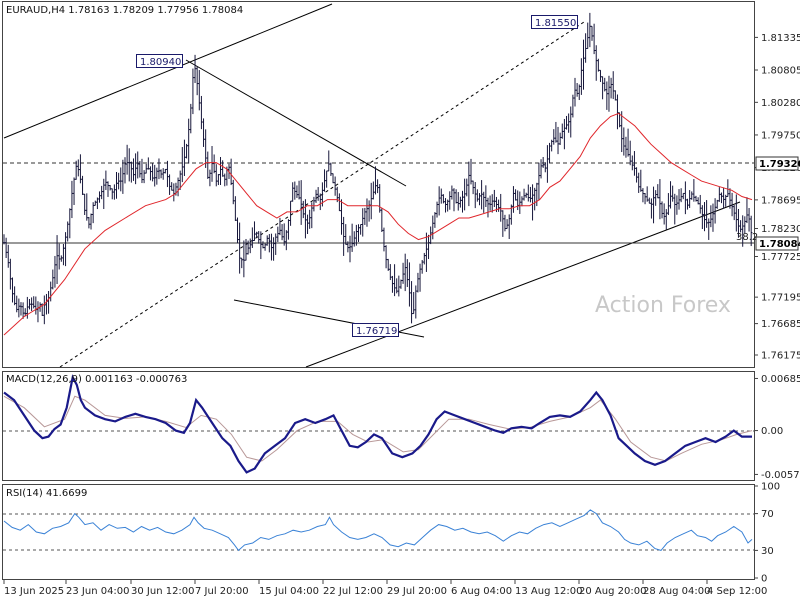 The height and width of the screenshot is (600, 800). Describe the element at coordinates (767, 514) in the screenshot. I see `rsi-tick-label: 70` at that location.